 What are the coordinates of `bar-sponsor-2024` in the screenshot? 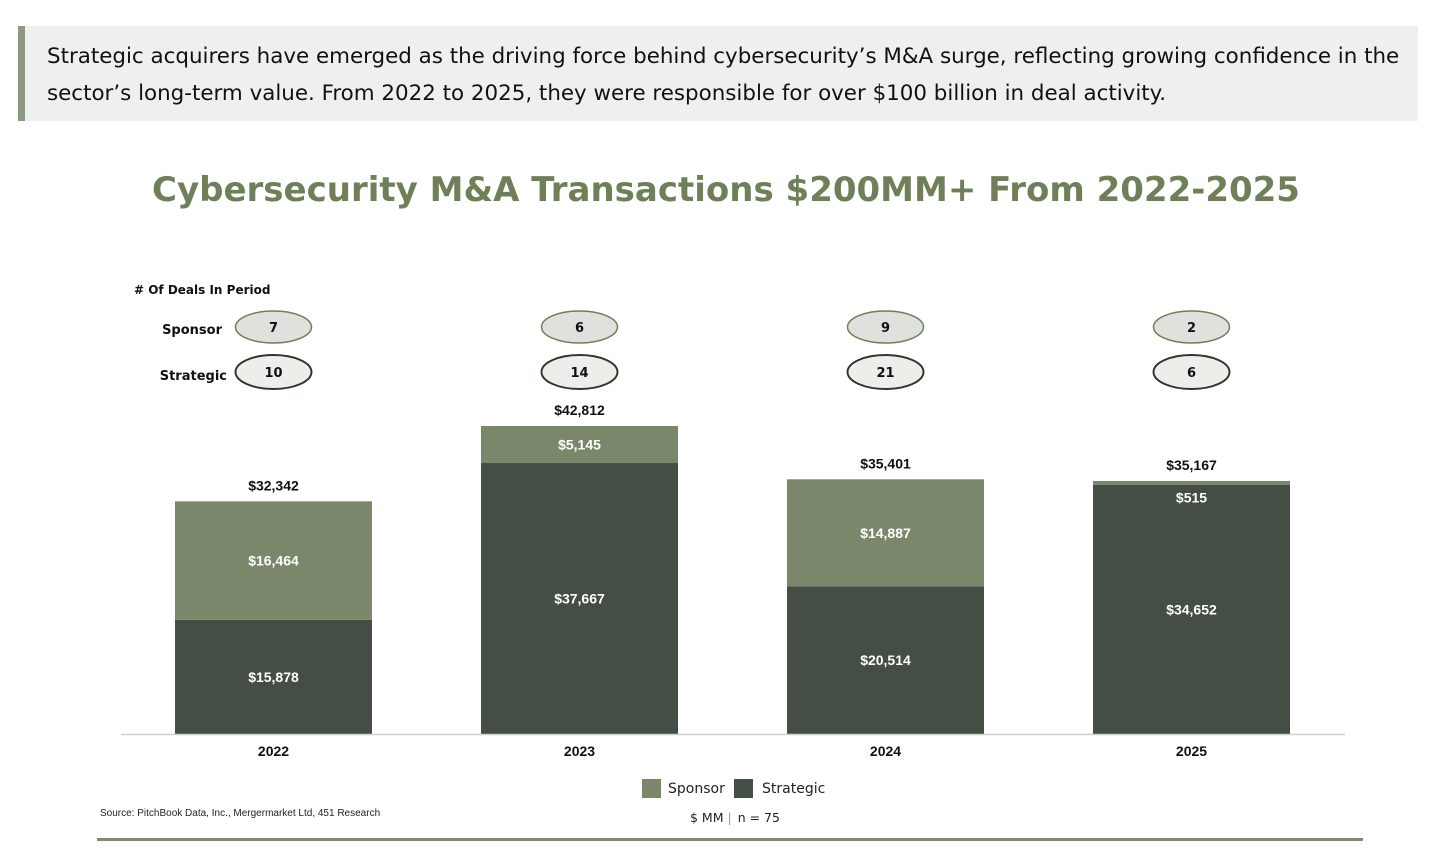 It's located at (885, 533).